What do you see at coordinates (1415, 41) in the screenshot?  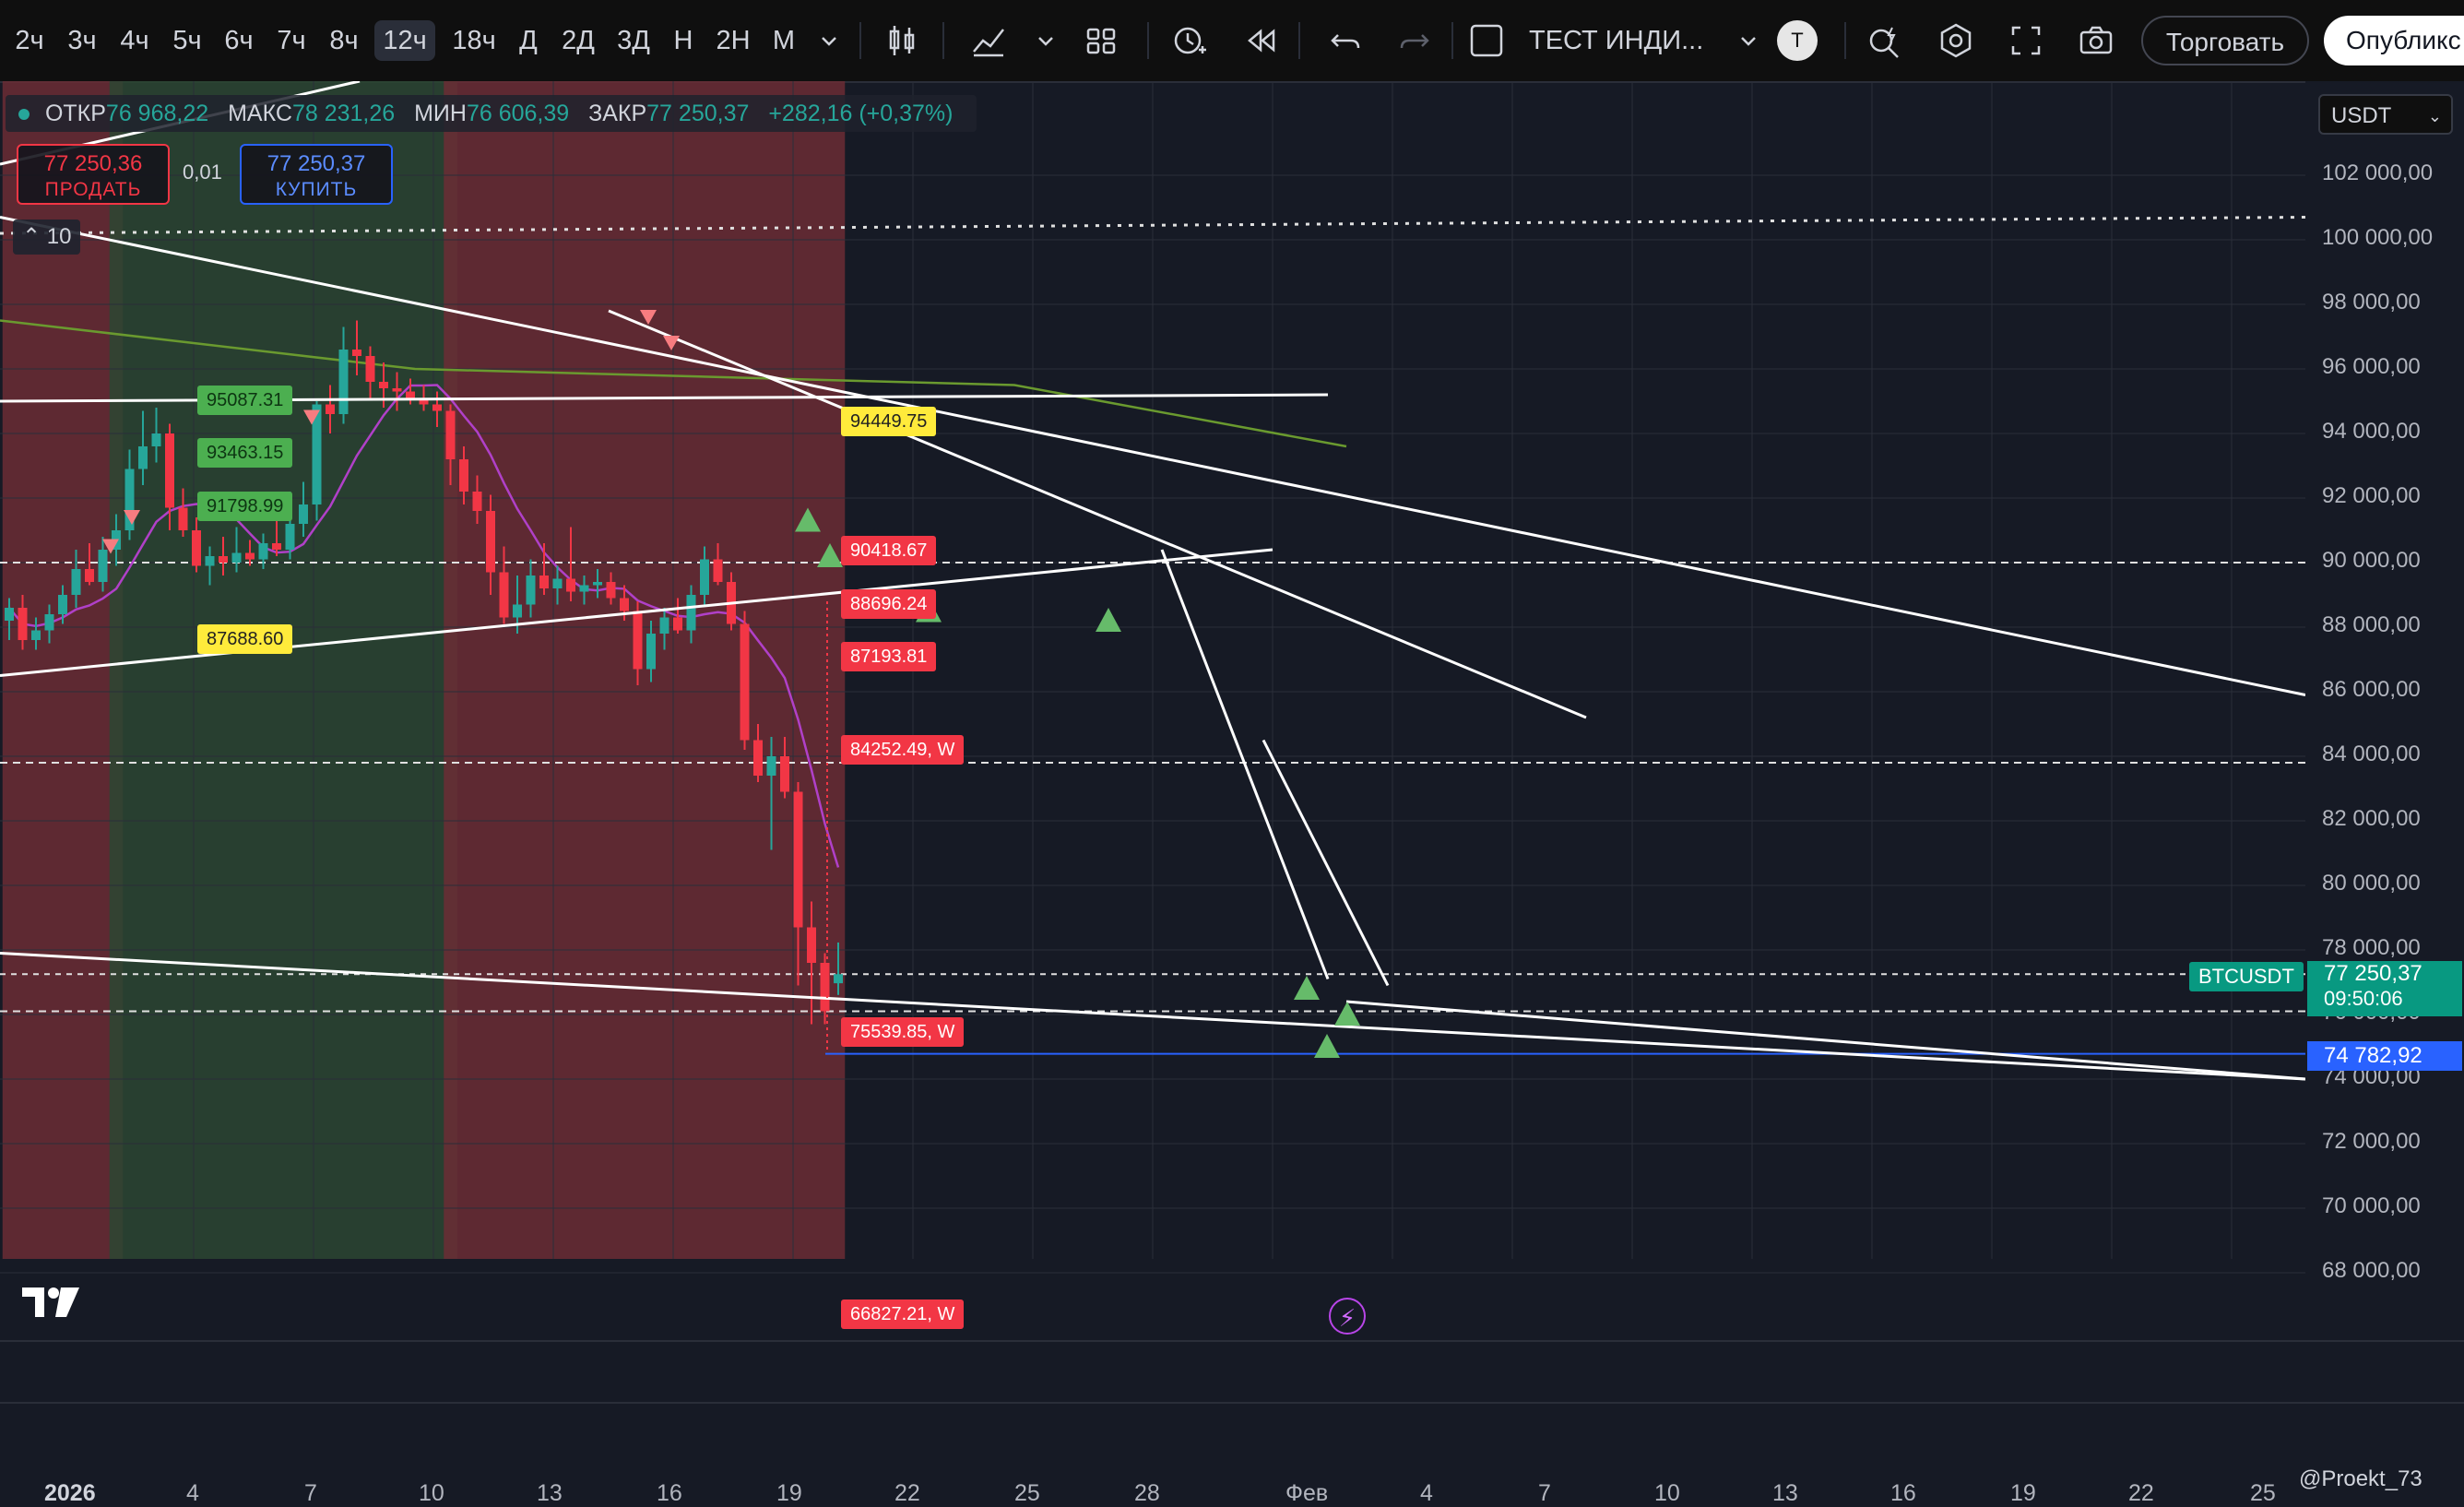 I see `redo-icon` at bounding box center [1415, 41].